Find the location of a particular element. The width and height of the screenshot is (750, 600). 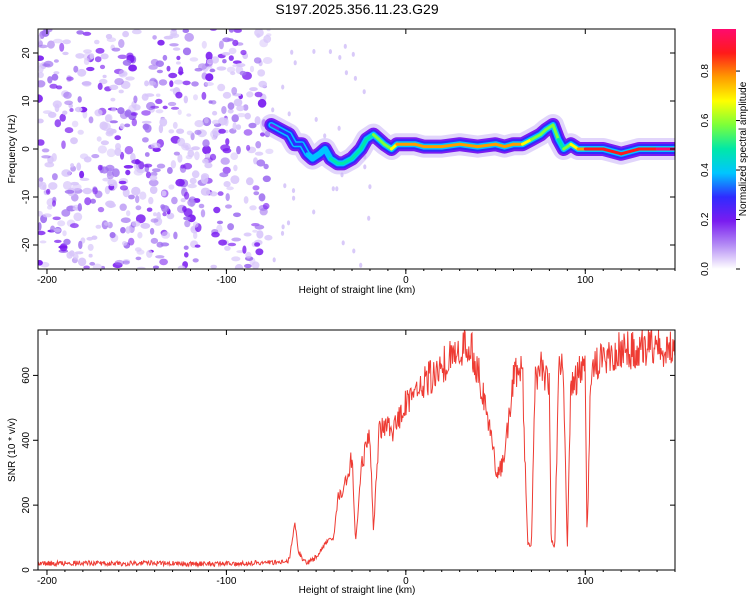

bottom-y-axis-label: SNR (10 * v/v) is located at coordinates (12, 450).